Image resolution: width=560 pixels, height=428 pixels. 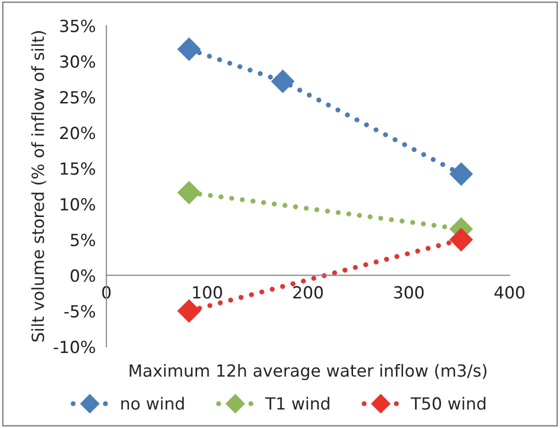 I want to click on y-tick-label: 15%, so click(x=78, y=168).